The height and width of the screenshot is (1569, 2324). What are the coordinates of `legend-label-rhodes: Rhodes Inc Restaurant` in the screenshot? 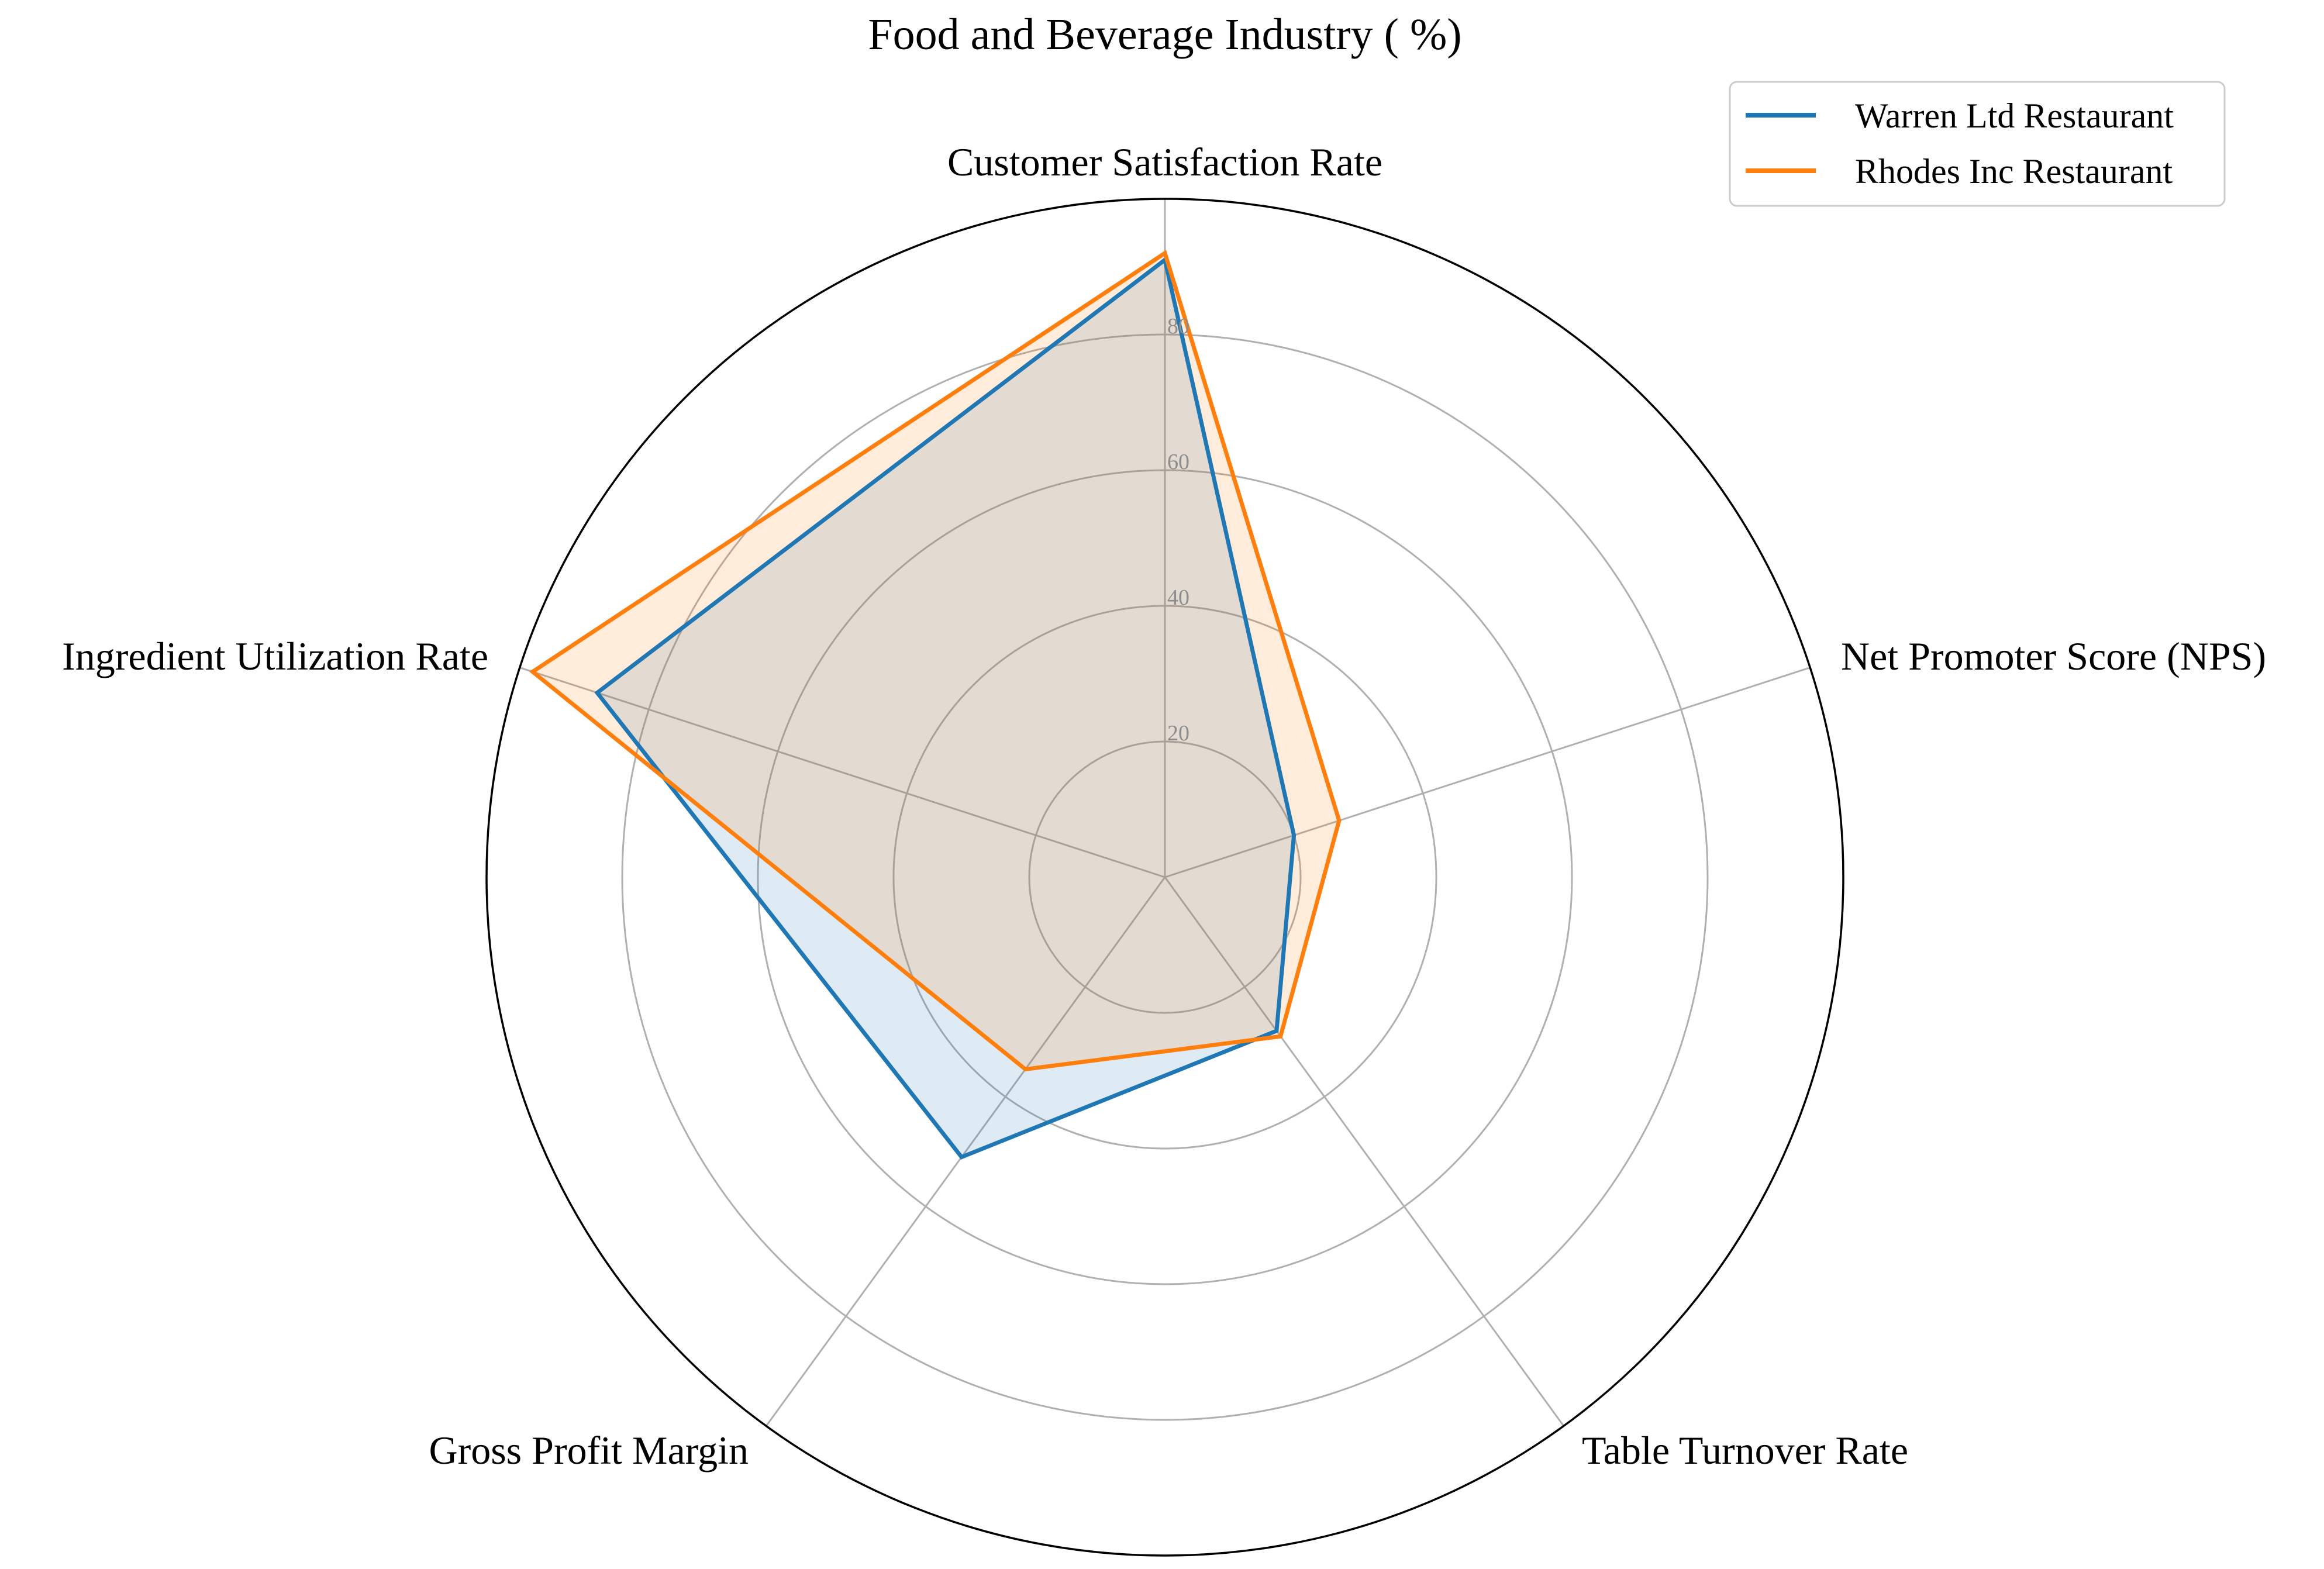 It's located at (2014, 171).